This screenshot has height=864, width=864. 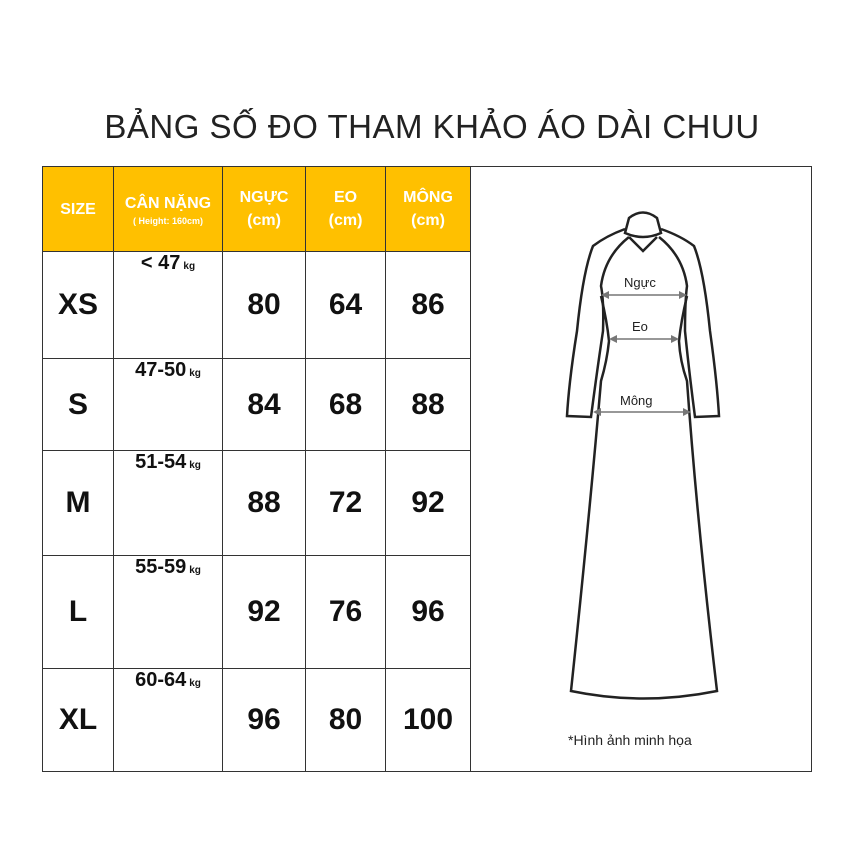 I want to click on header-hip-label: MÔNG, so click(x=428, y=197).